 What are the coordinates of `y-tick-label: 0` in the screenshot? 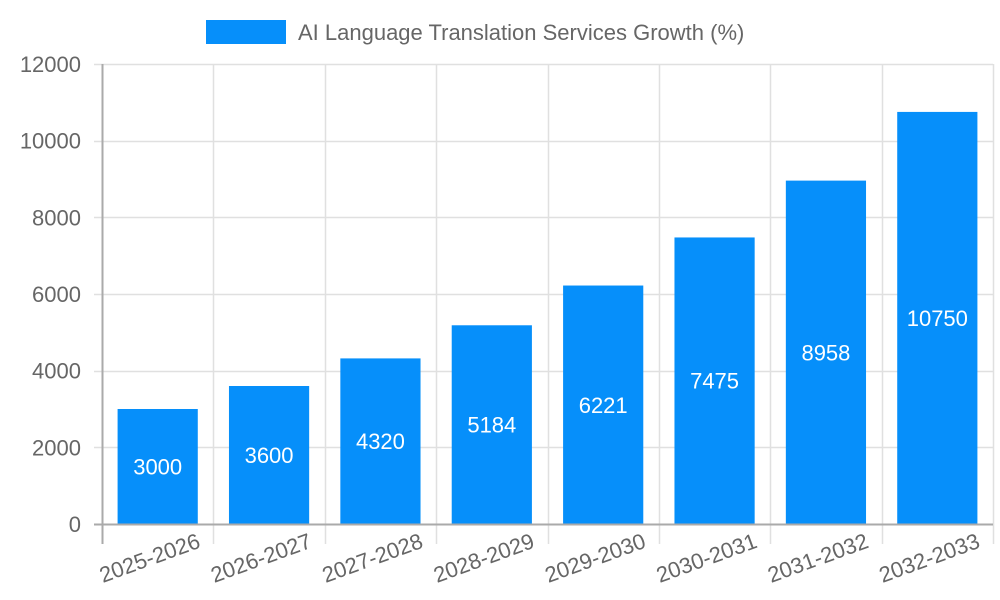 It's located at (75, 524).